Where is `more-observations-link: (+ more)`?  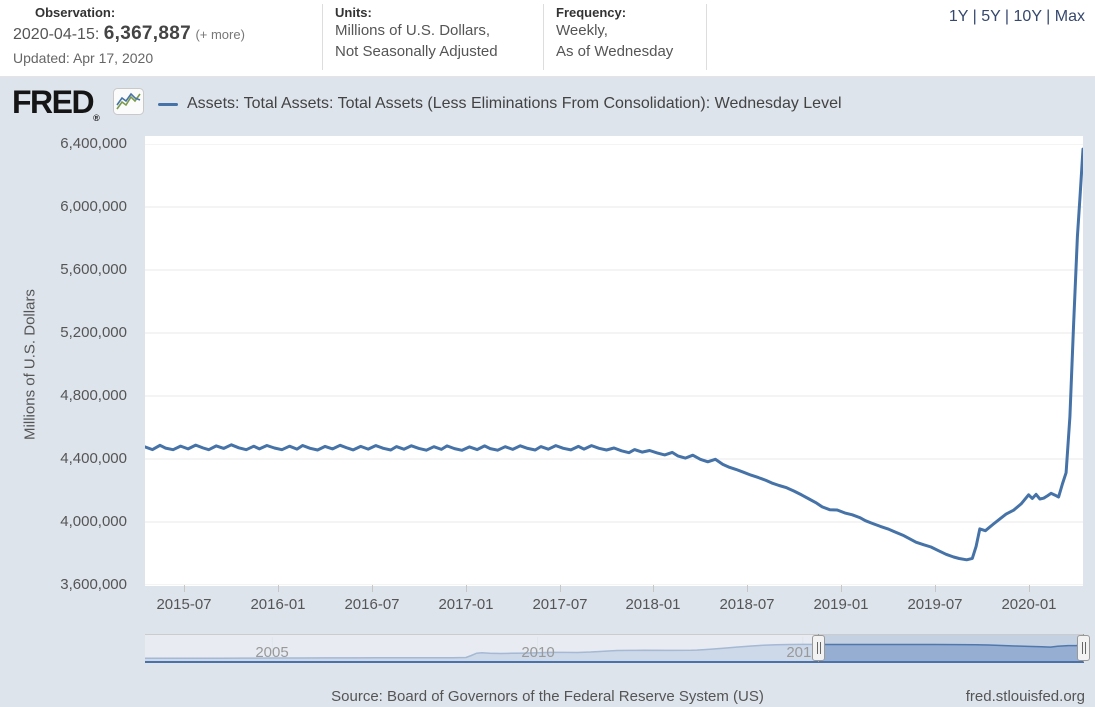
more-observations-link: (+ more) is located at coordinates (220, 34).